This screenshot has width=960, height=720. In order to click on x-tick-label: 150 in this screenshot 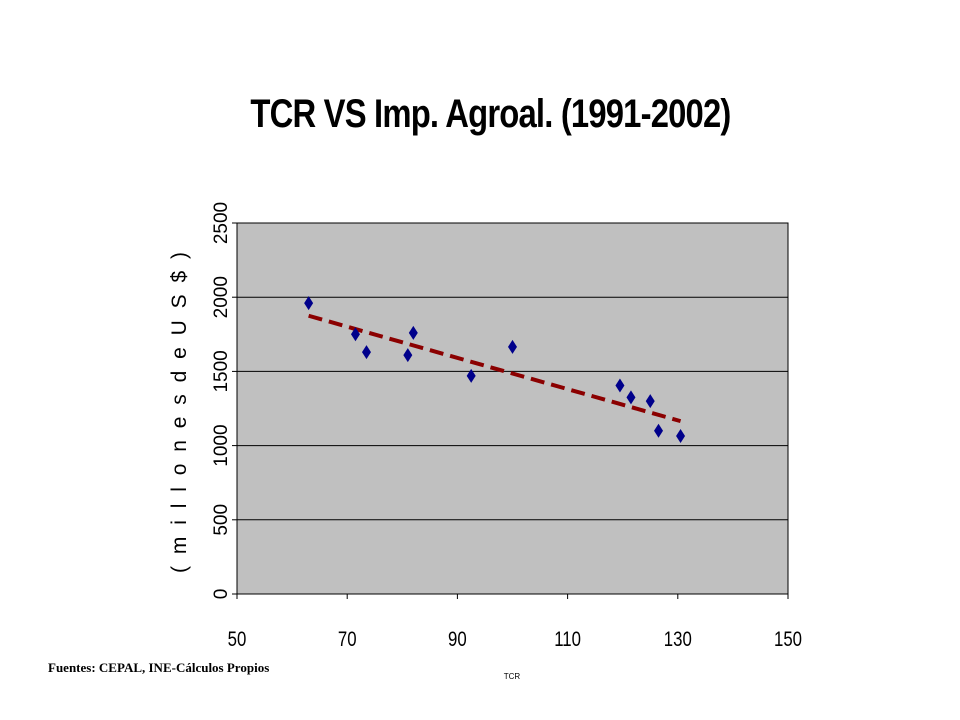, I will do `click(788, 639)`.